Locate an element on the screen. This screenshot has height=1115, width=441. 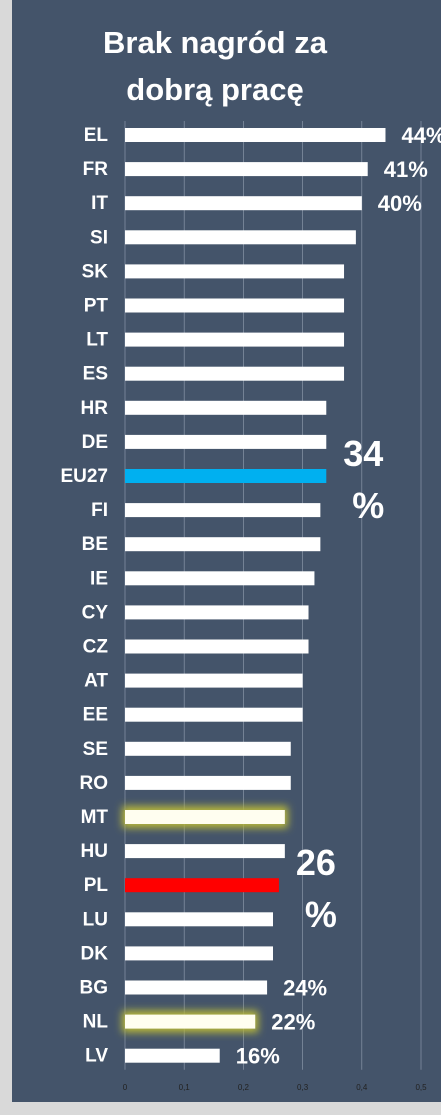
y-tick-label: HU is located at coordinates (94, 851).